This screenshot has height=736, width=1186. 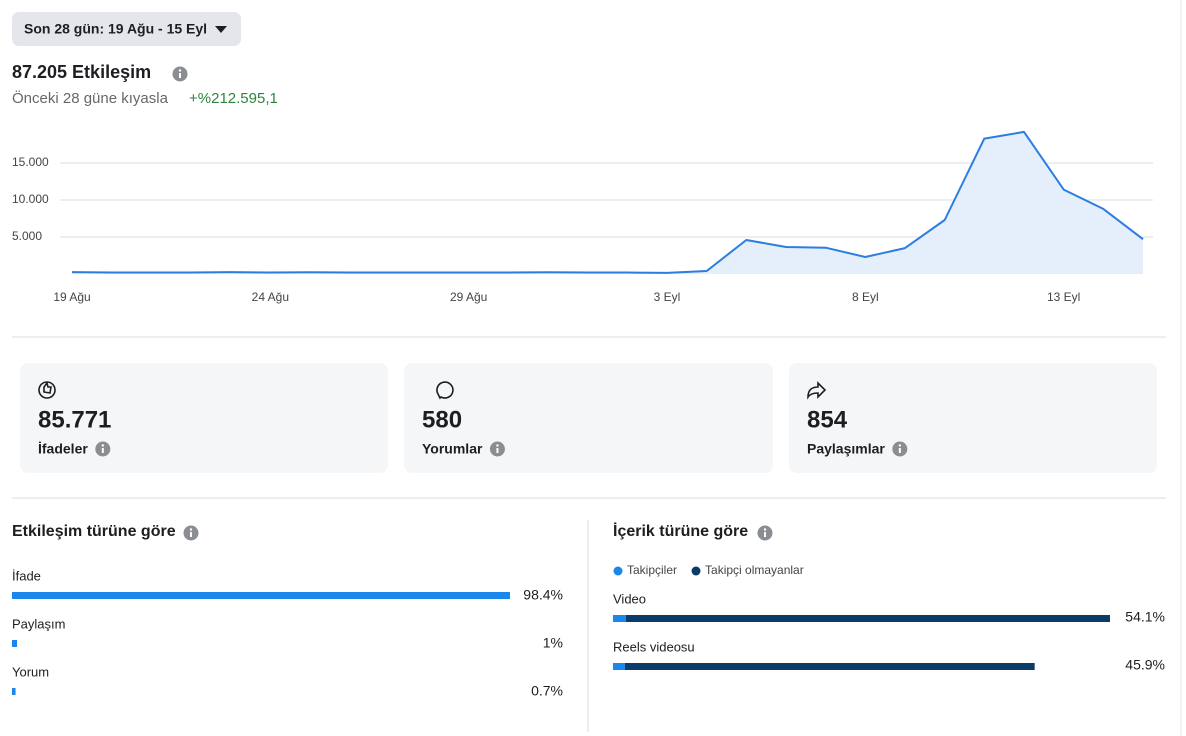 I want to click on bar-label: Reels videosu, so click(x=654, y=646).